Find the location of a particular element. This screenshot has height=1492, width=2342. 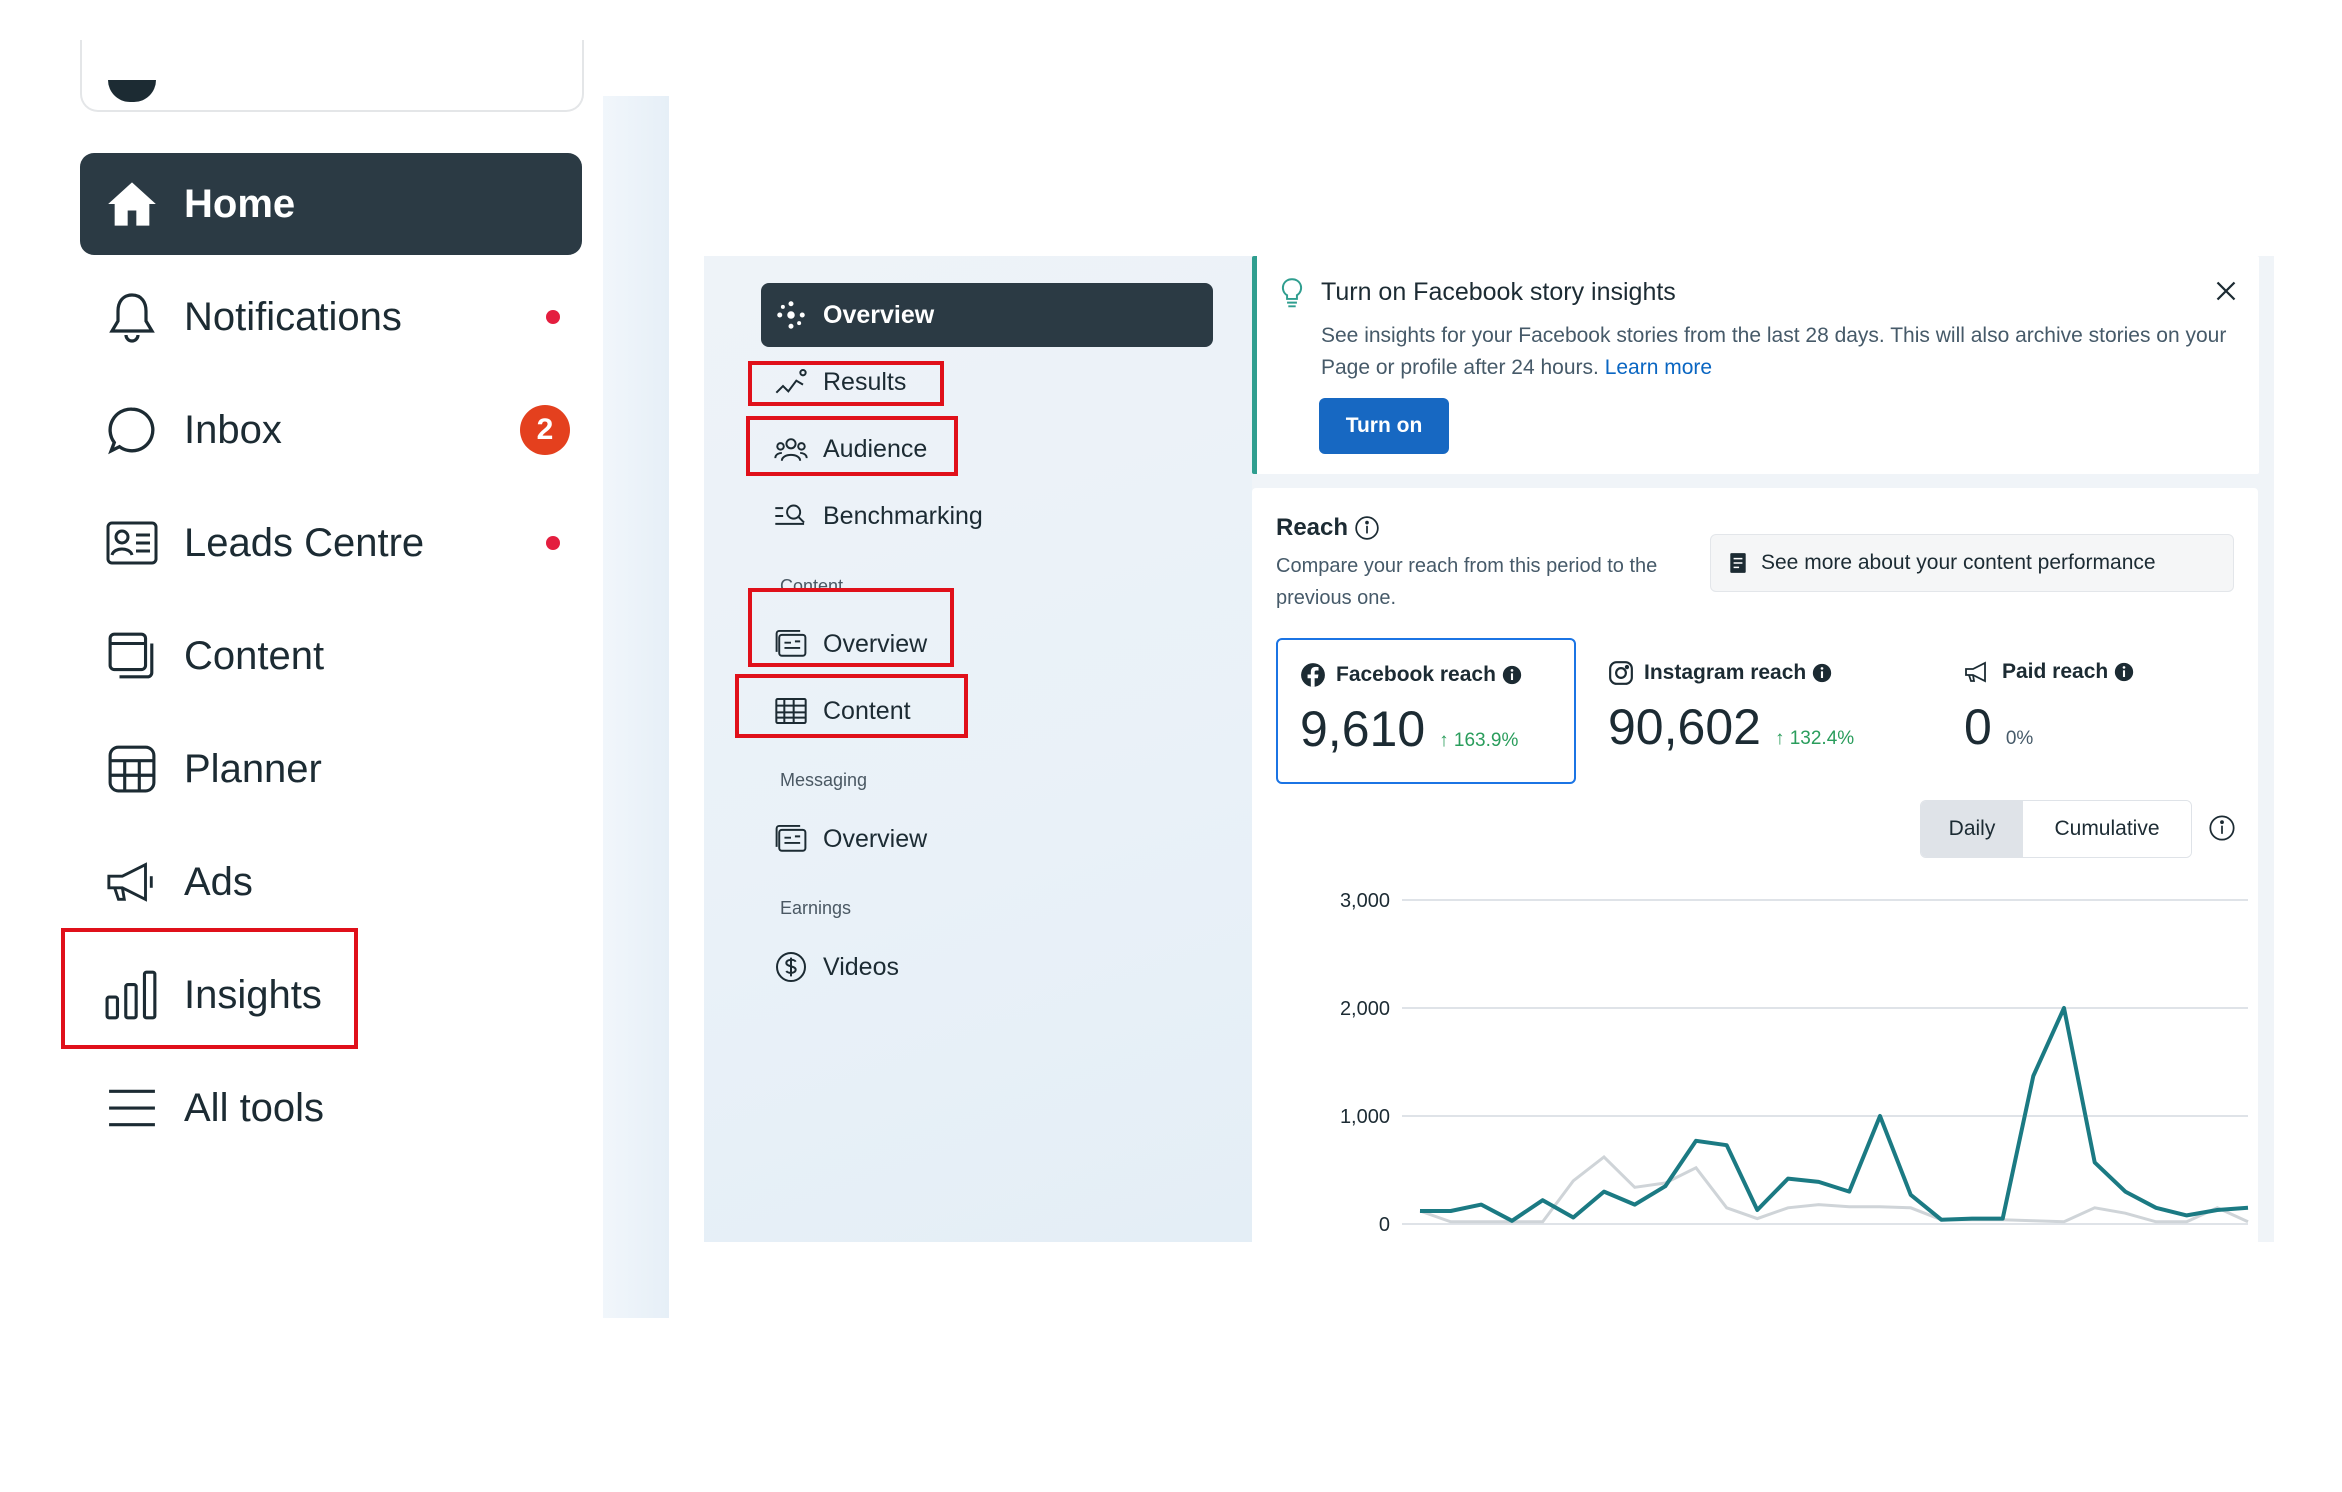

sidebar-item-leads-centre: Leads Centre is located at coordinates (331, 543).